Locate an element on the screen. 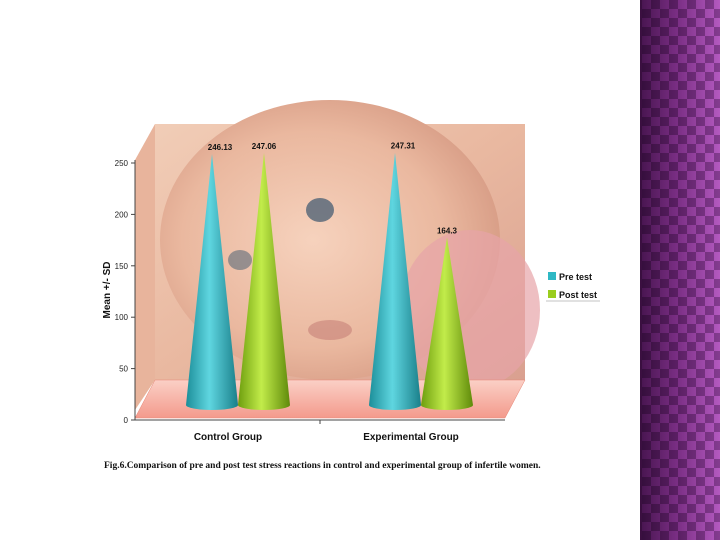  legend-label-post-test: Post test is located at coordinates (578, 295).